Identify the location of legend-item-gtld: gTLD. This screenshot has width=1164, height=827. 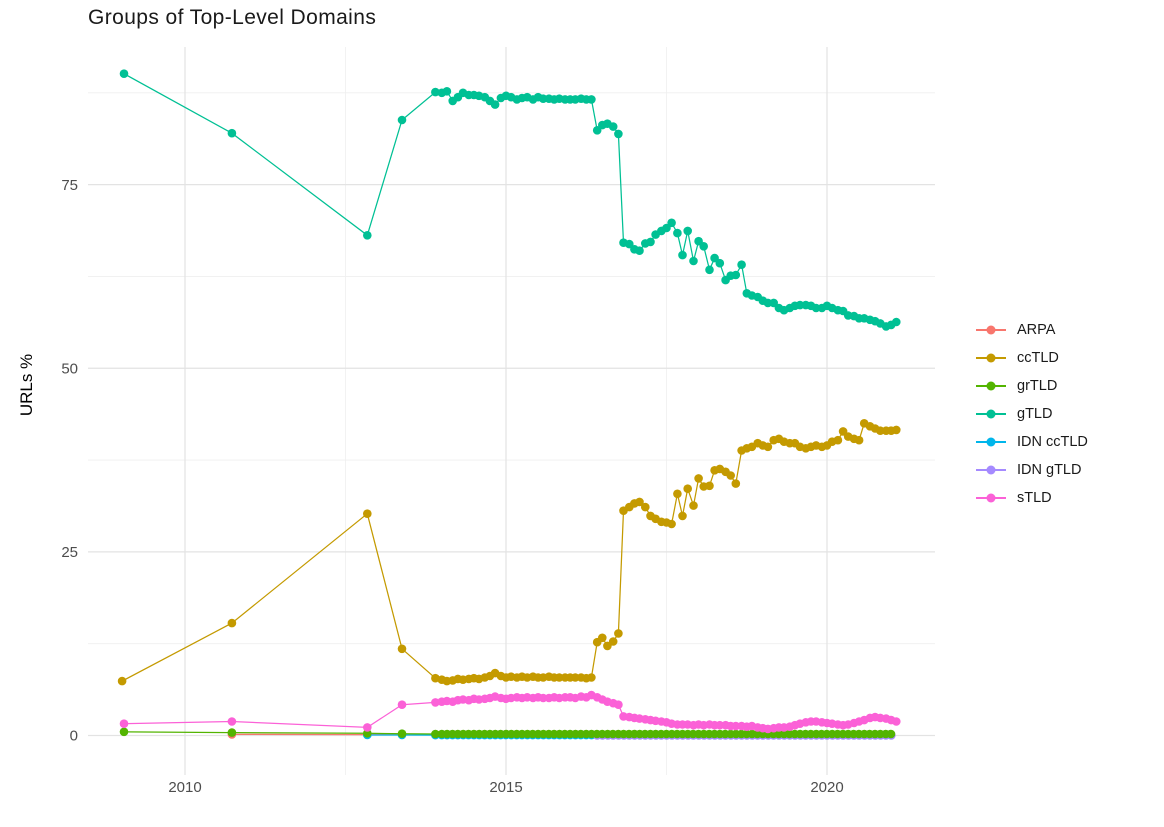
(1032, 413).